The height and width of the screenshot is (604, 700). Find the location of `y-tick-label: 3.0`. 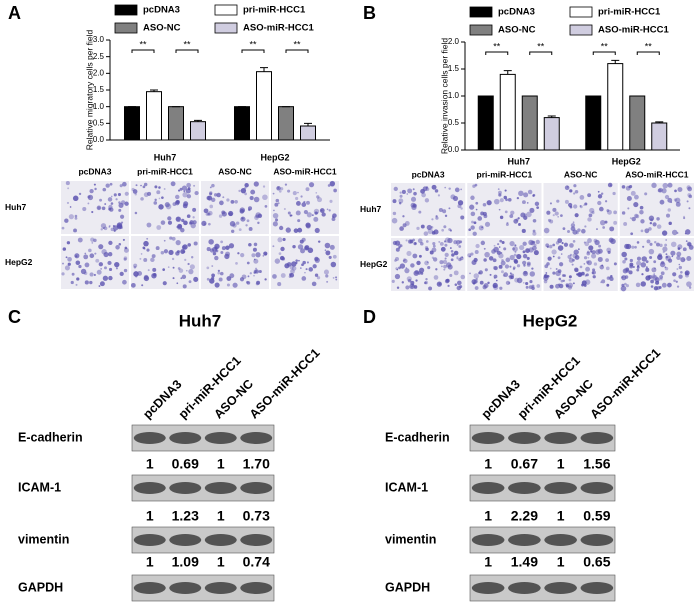

y-tick-label: 3.0 is located at coordinates (99, 39).